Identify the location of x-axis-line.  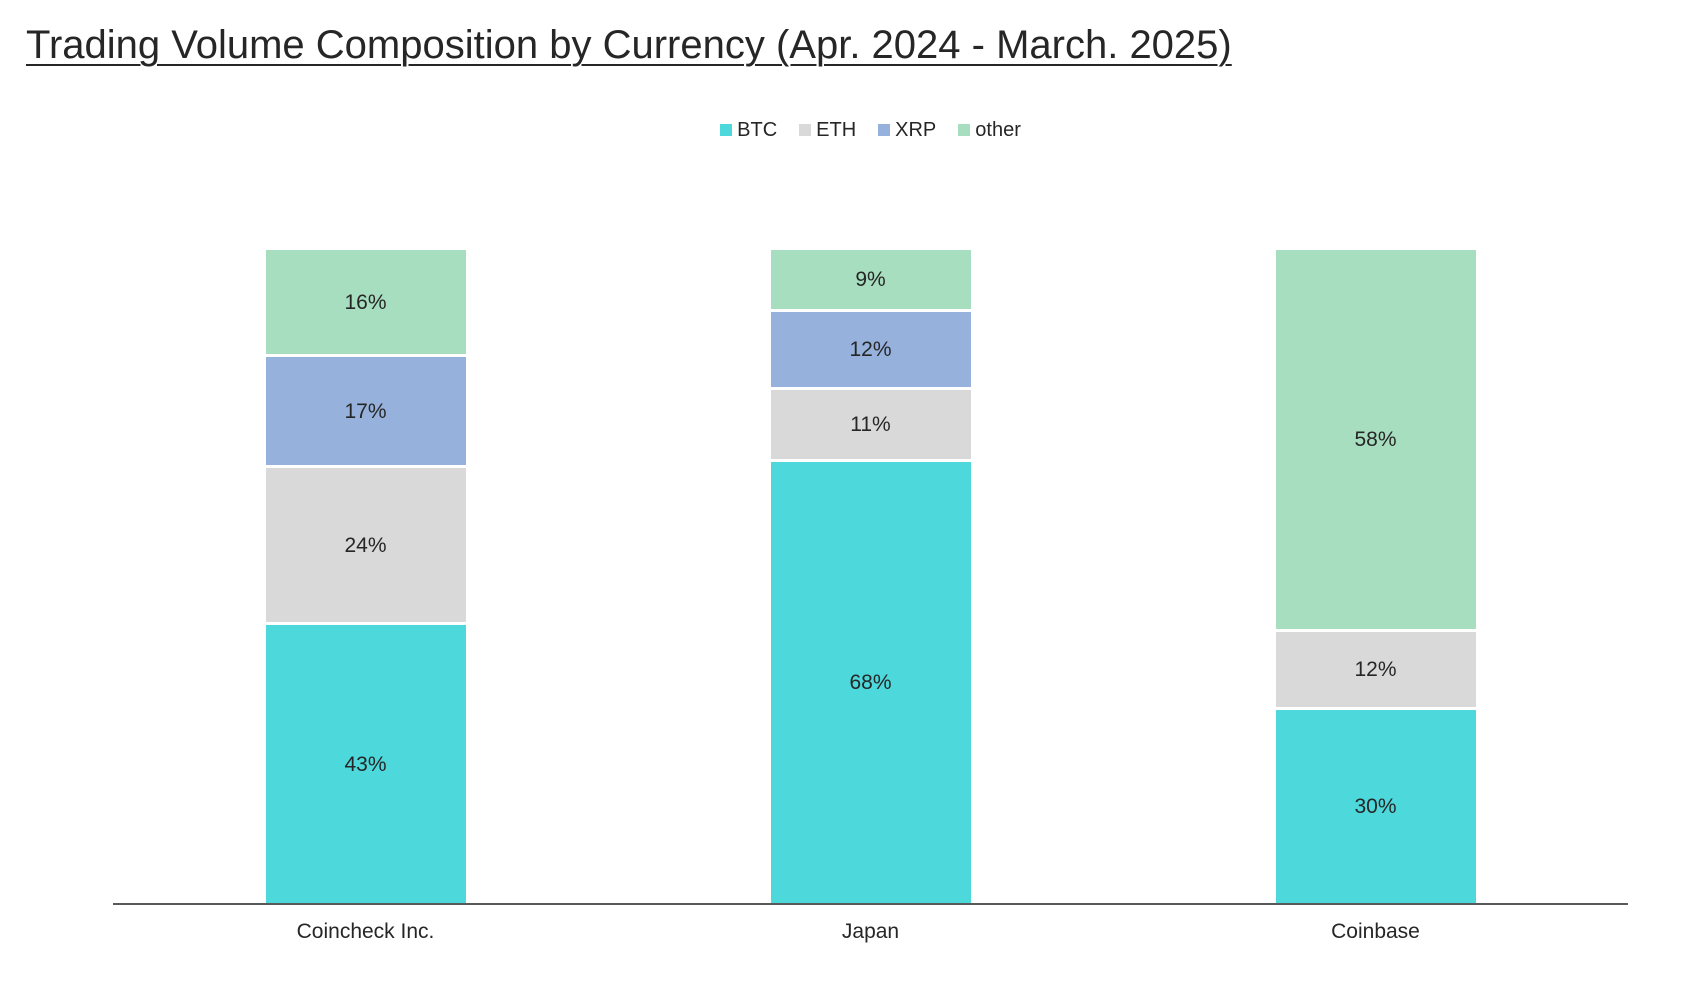
(870, 904).